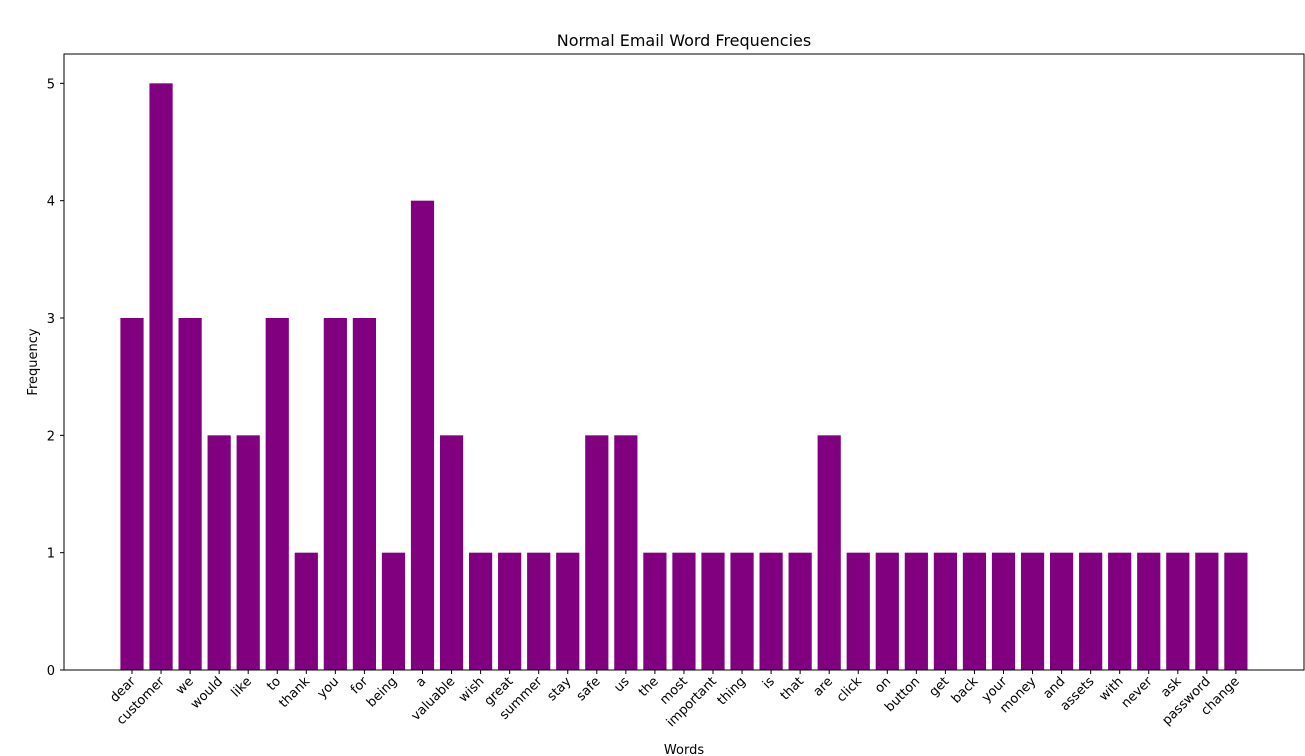  I want to click on bar-dear, so click(132, 494).